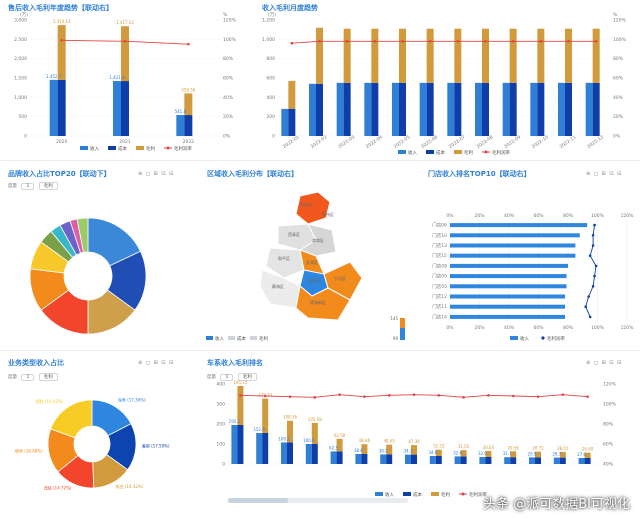 The height and width of the screenshot is (518, 640). What do you see at coordinates (479, 216) in the screenshot?
I see `x-tick-top: 20%` at bounding box center [479, 216].